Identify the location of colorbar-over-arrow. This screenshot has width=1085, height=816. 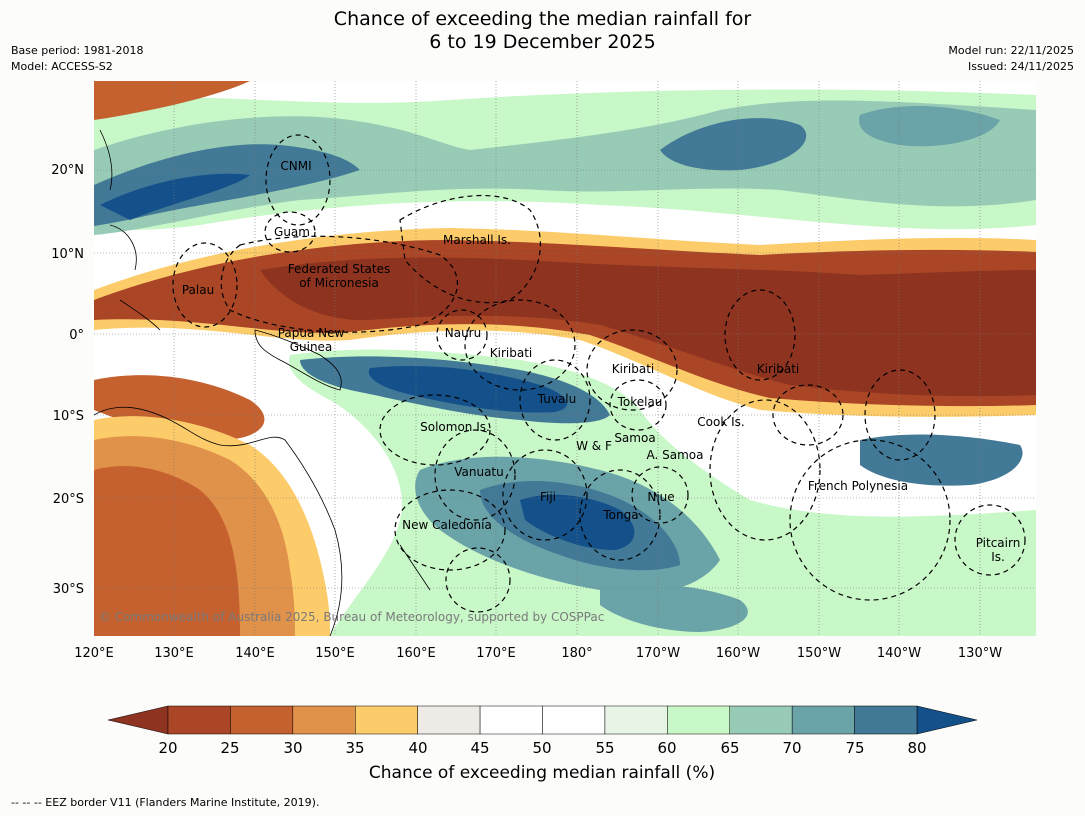
(947, 720).